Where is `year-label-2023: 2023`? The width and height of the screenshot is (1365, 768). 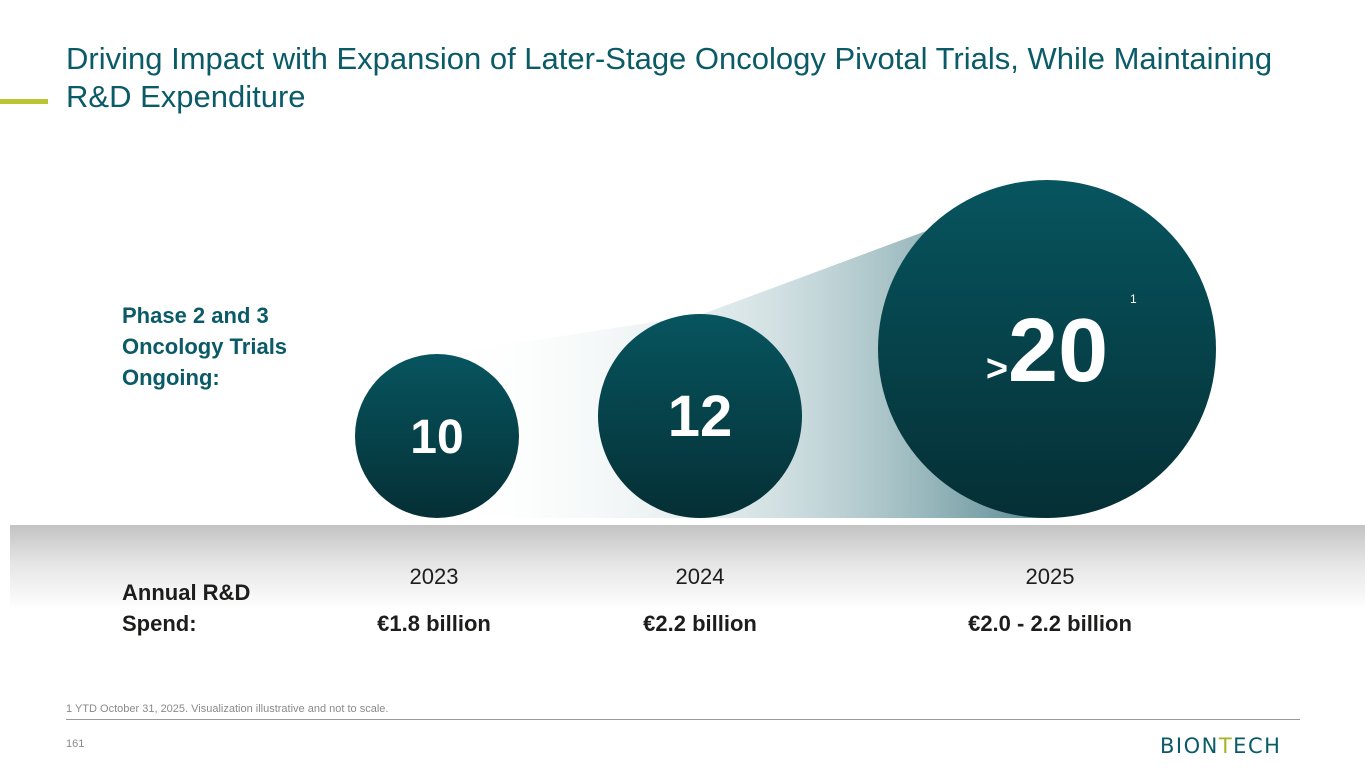
year-label-2023: 2023 is located at coordinates (434, 576).